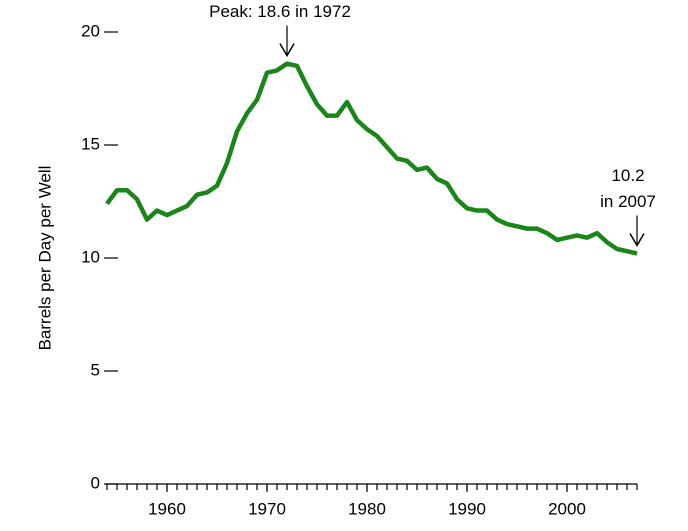 This screenshot has height=531, width=688. What do you see at coordinates (267, 508) in the screenshot?
I see `x-tick-label: 1970` at bounding box center [267, 508].